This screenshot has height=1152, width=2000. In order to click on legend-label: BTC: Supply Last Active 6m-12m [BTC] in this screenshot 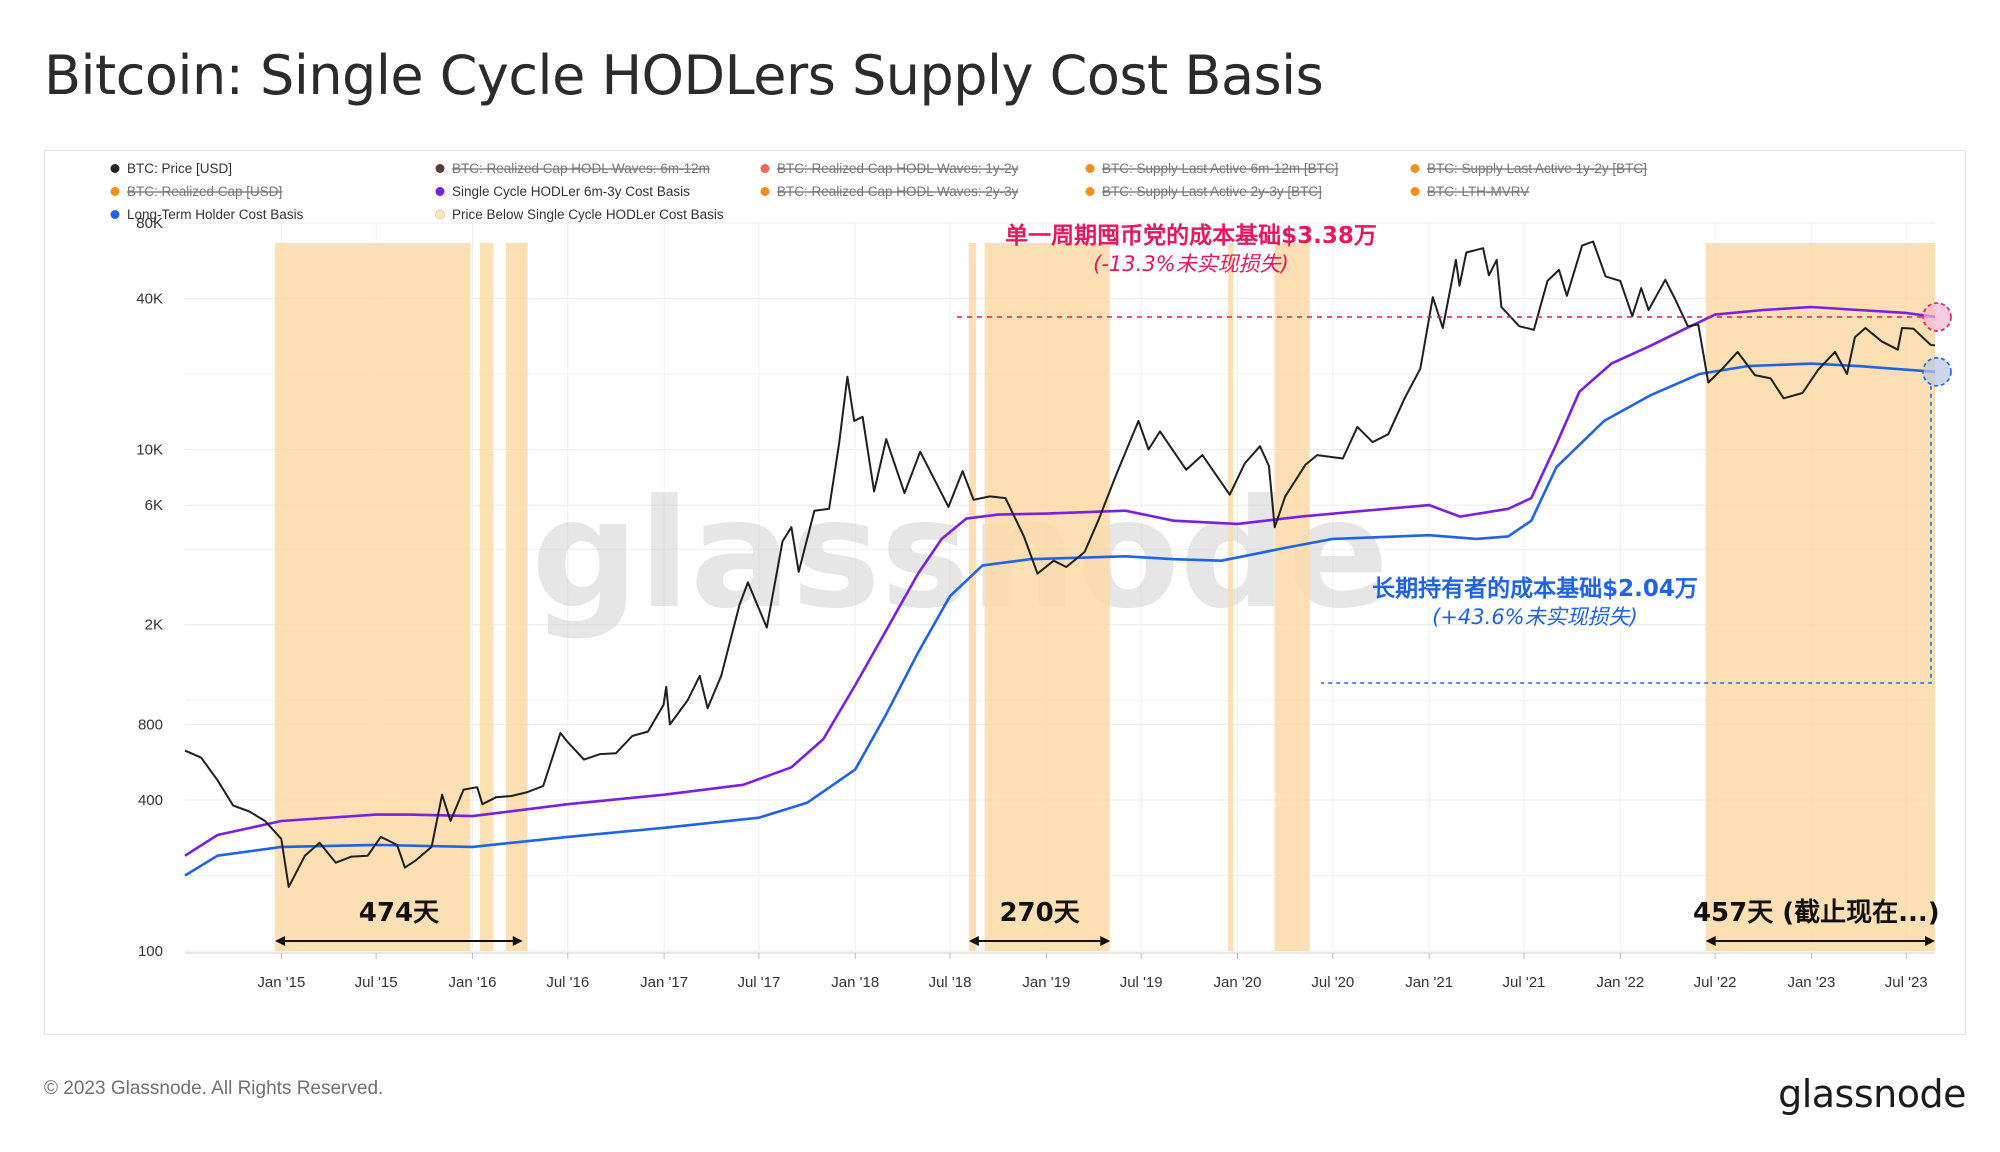, I will do `click(1220, 168)`.